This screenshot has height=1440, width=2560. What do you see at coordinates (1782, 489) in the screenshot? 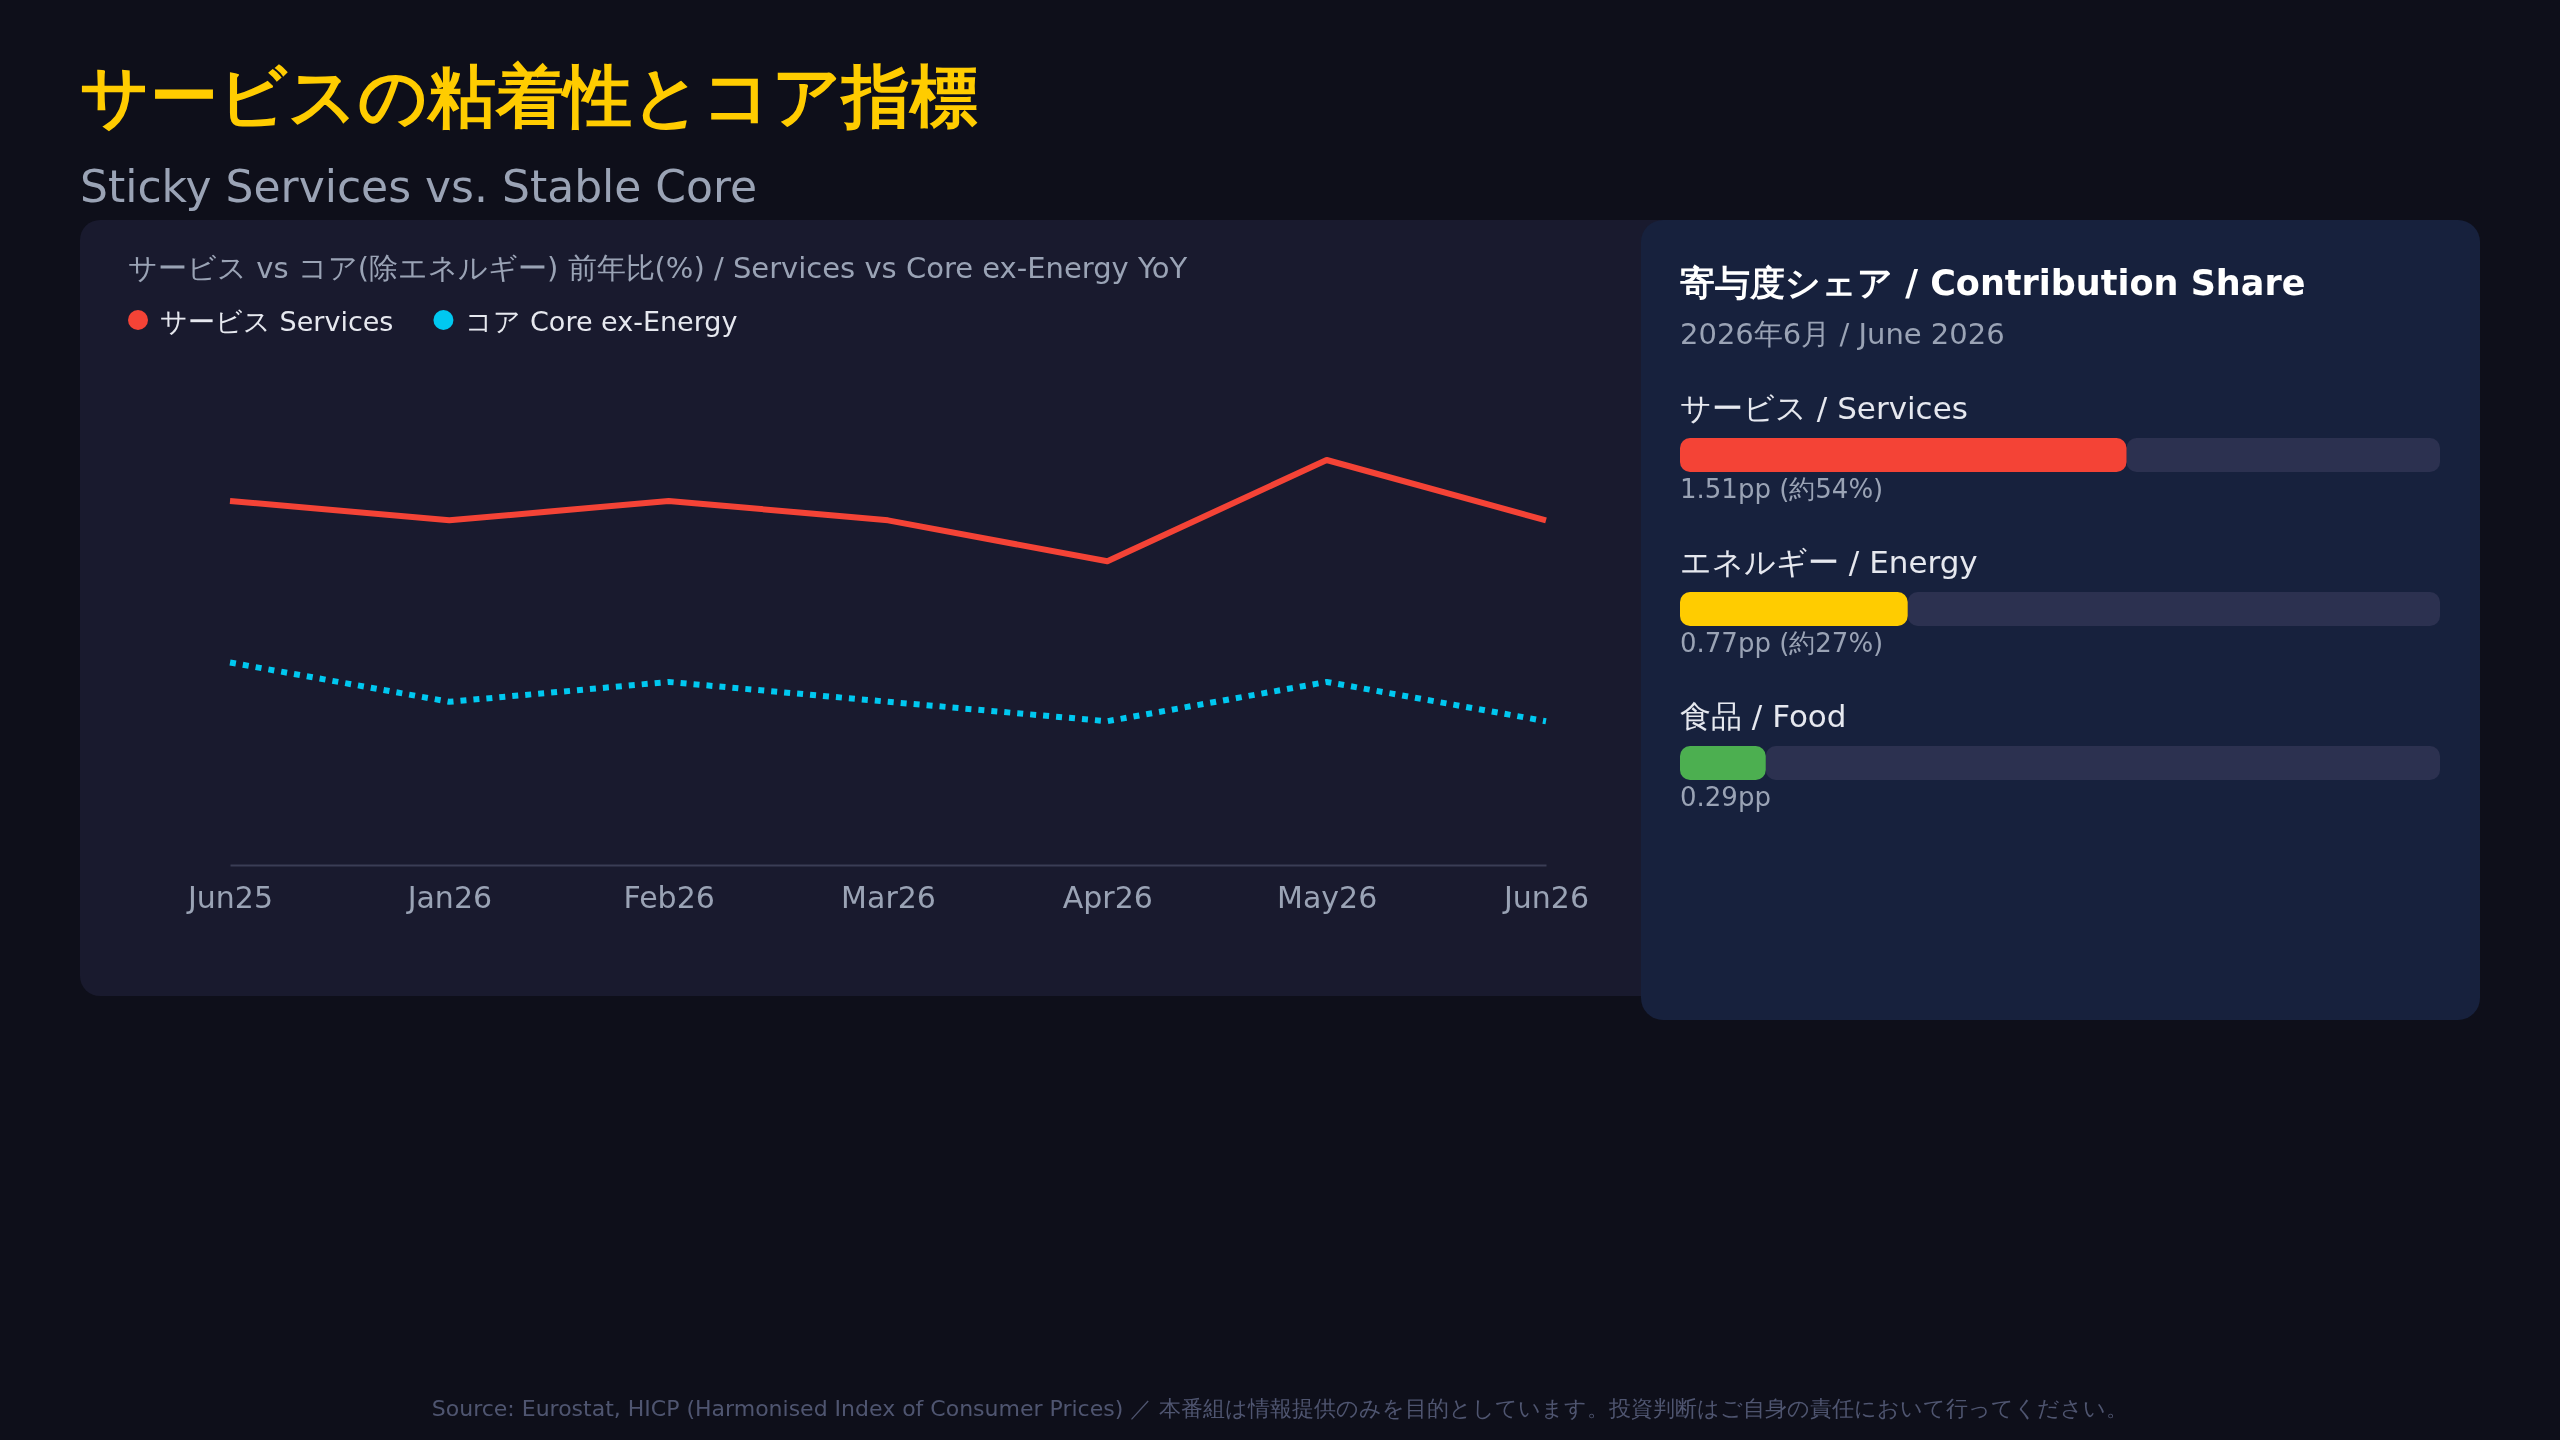
I see `data-label: 1.51pp (約54%)` at bounding box center [1782, 489].